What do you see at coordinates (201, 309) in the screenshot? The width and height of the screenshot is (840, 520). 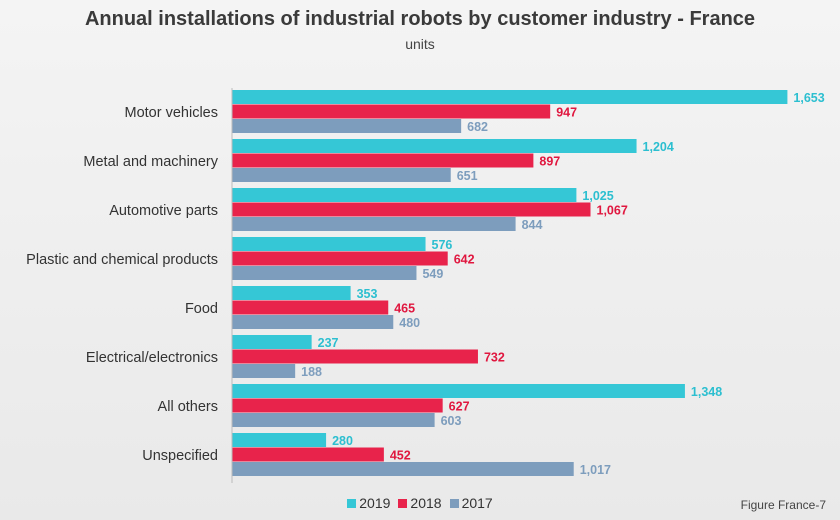 I see `category-label: Food` at bounding box center [201, 309].